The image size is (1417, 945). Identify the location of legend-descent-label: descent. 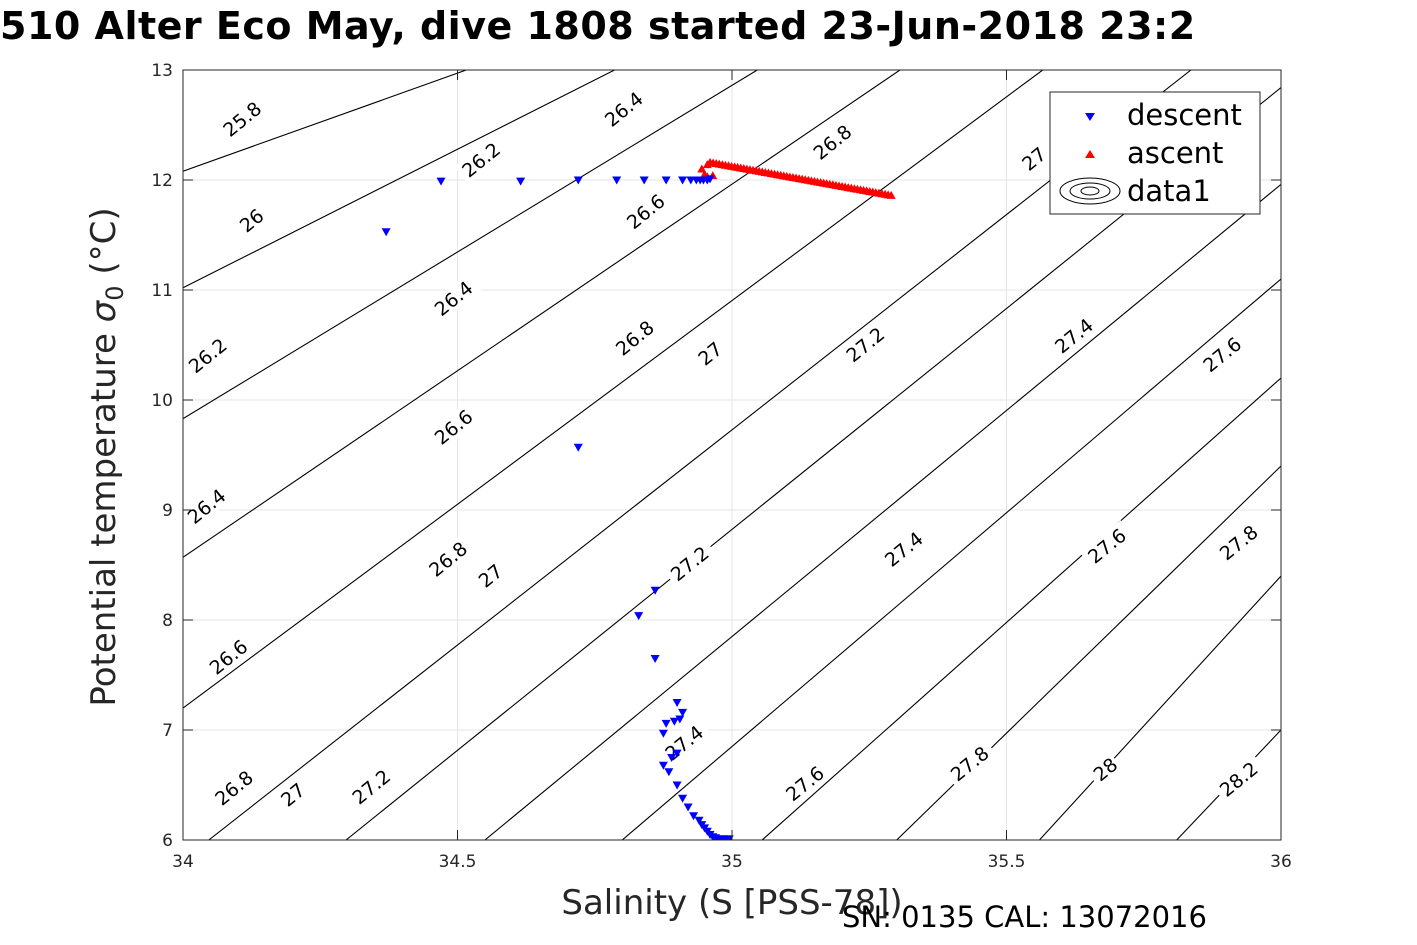
(1184, 115).